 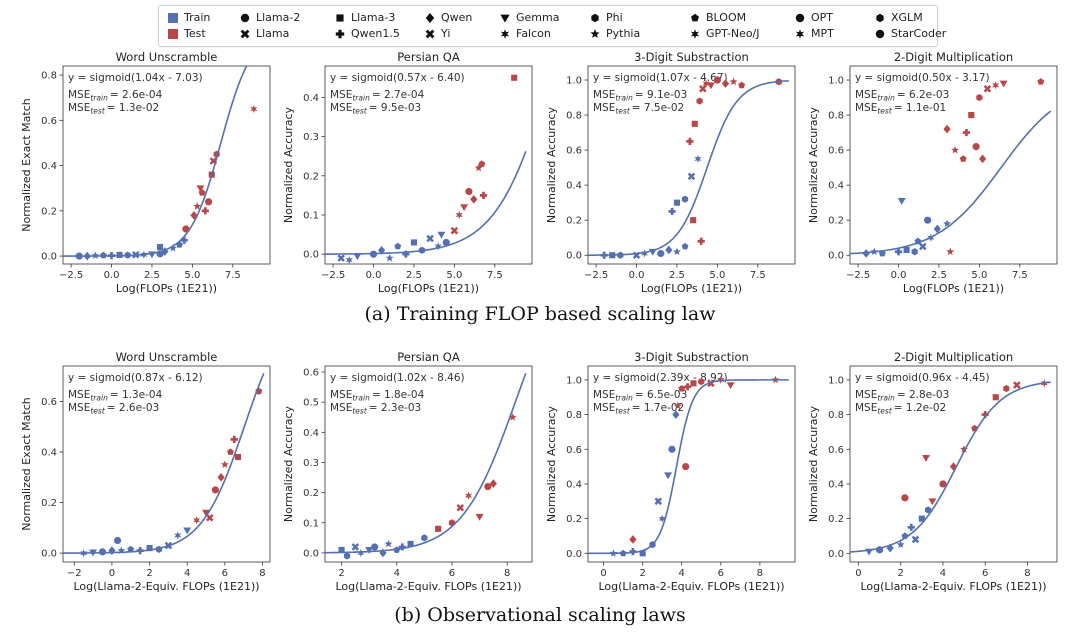 What do you see at coordinates (197, 17) in the screenshot?
I see `legend-label: Train` at bounding box center [197, 17].